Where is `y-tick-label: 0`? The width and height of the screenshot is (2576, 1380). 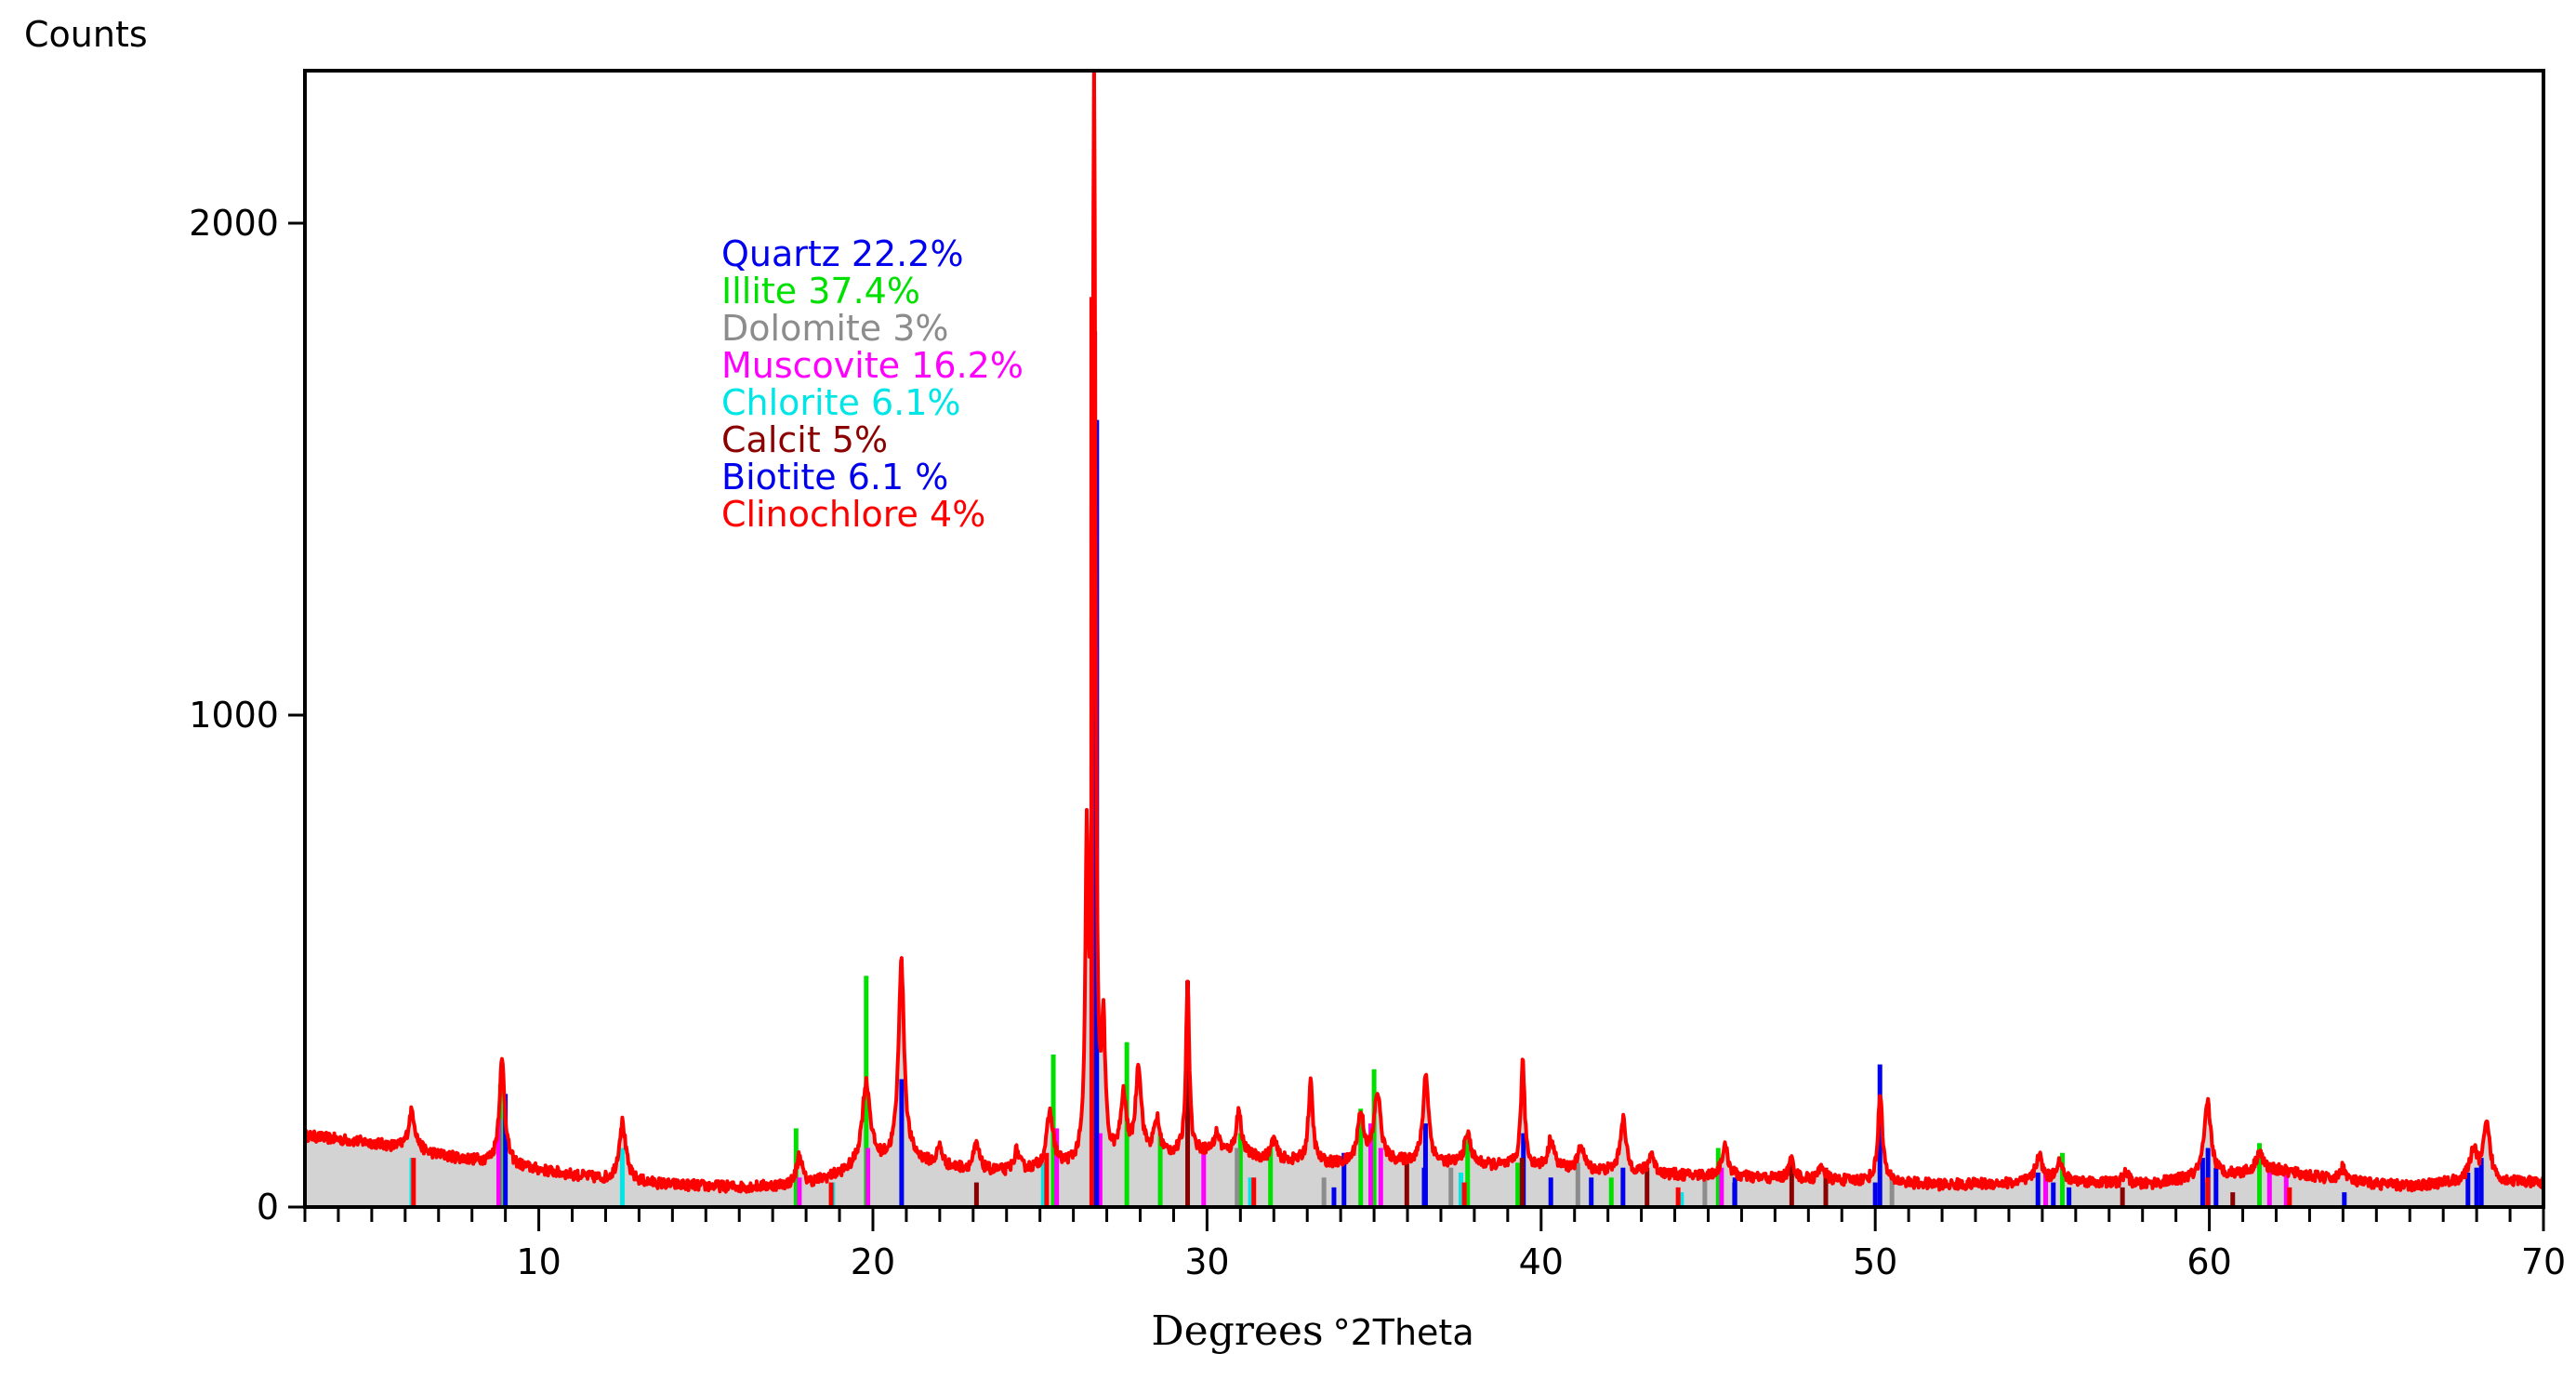 y-tick-label: 0 is located at coordinates (268, 1207).